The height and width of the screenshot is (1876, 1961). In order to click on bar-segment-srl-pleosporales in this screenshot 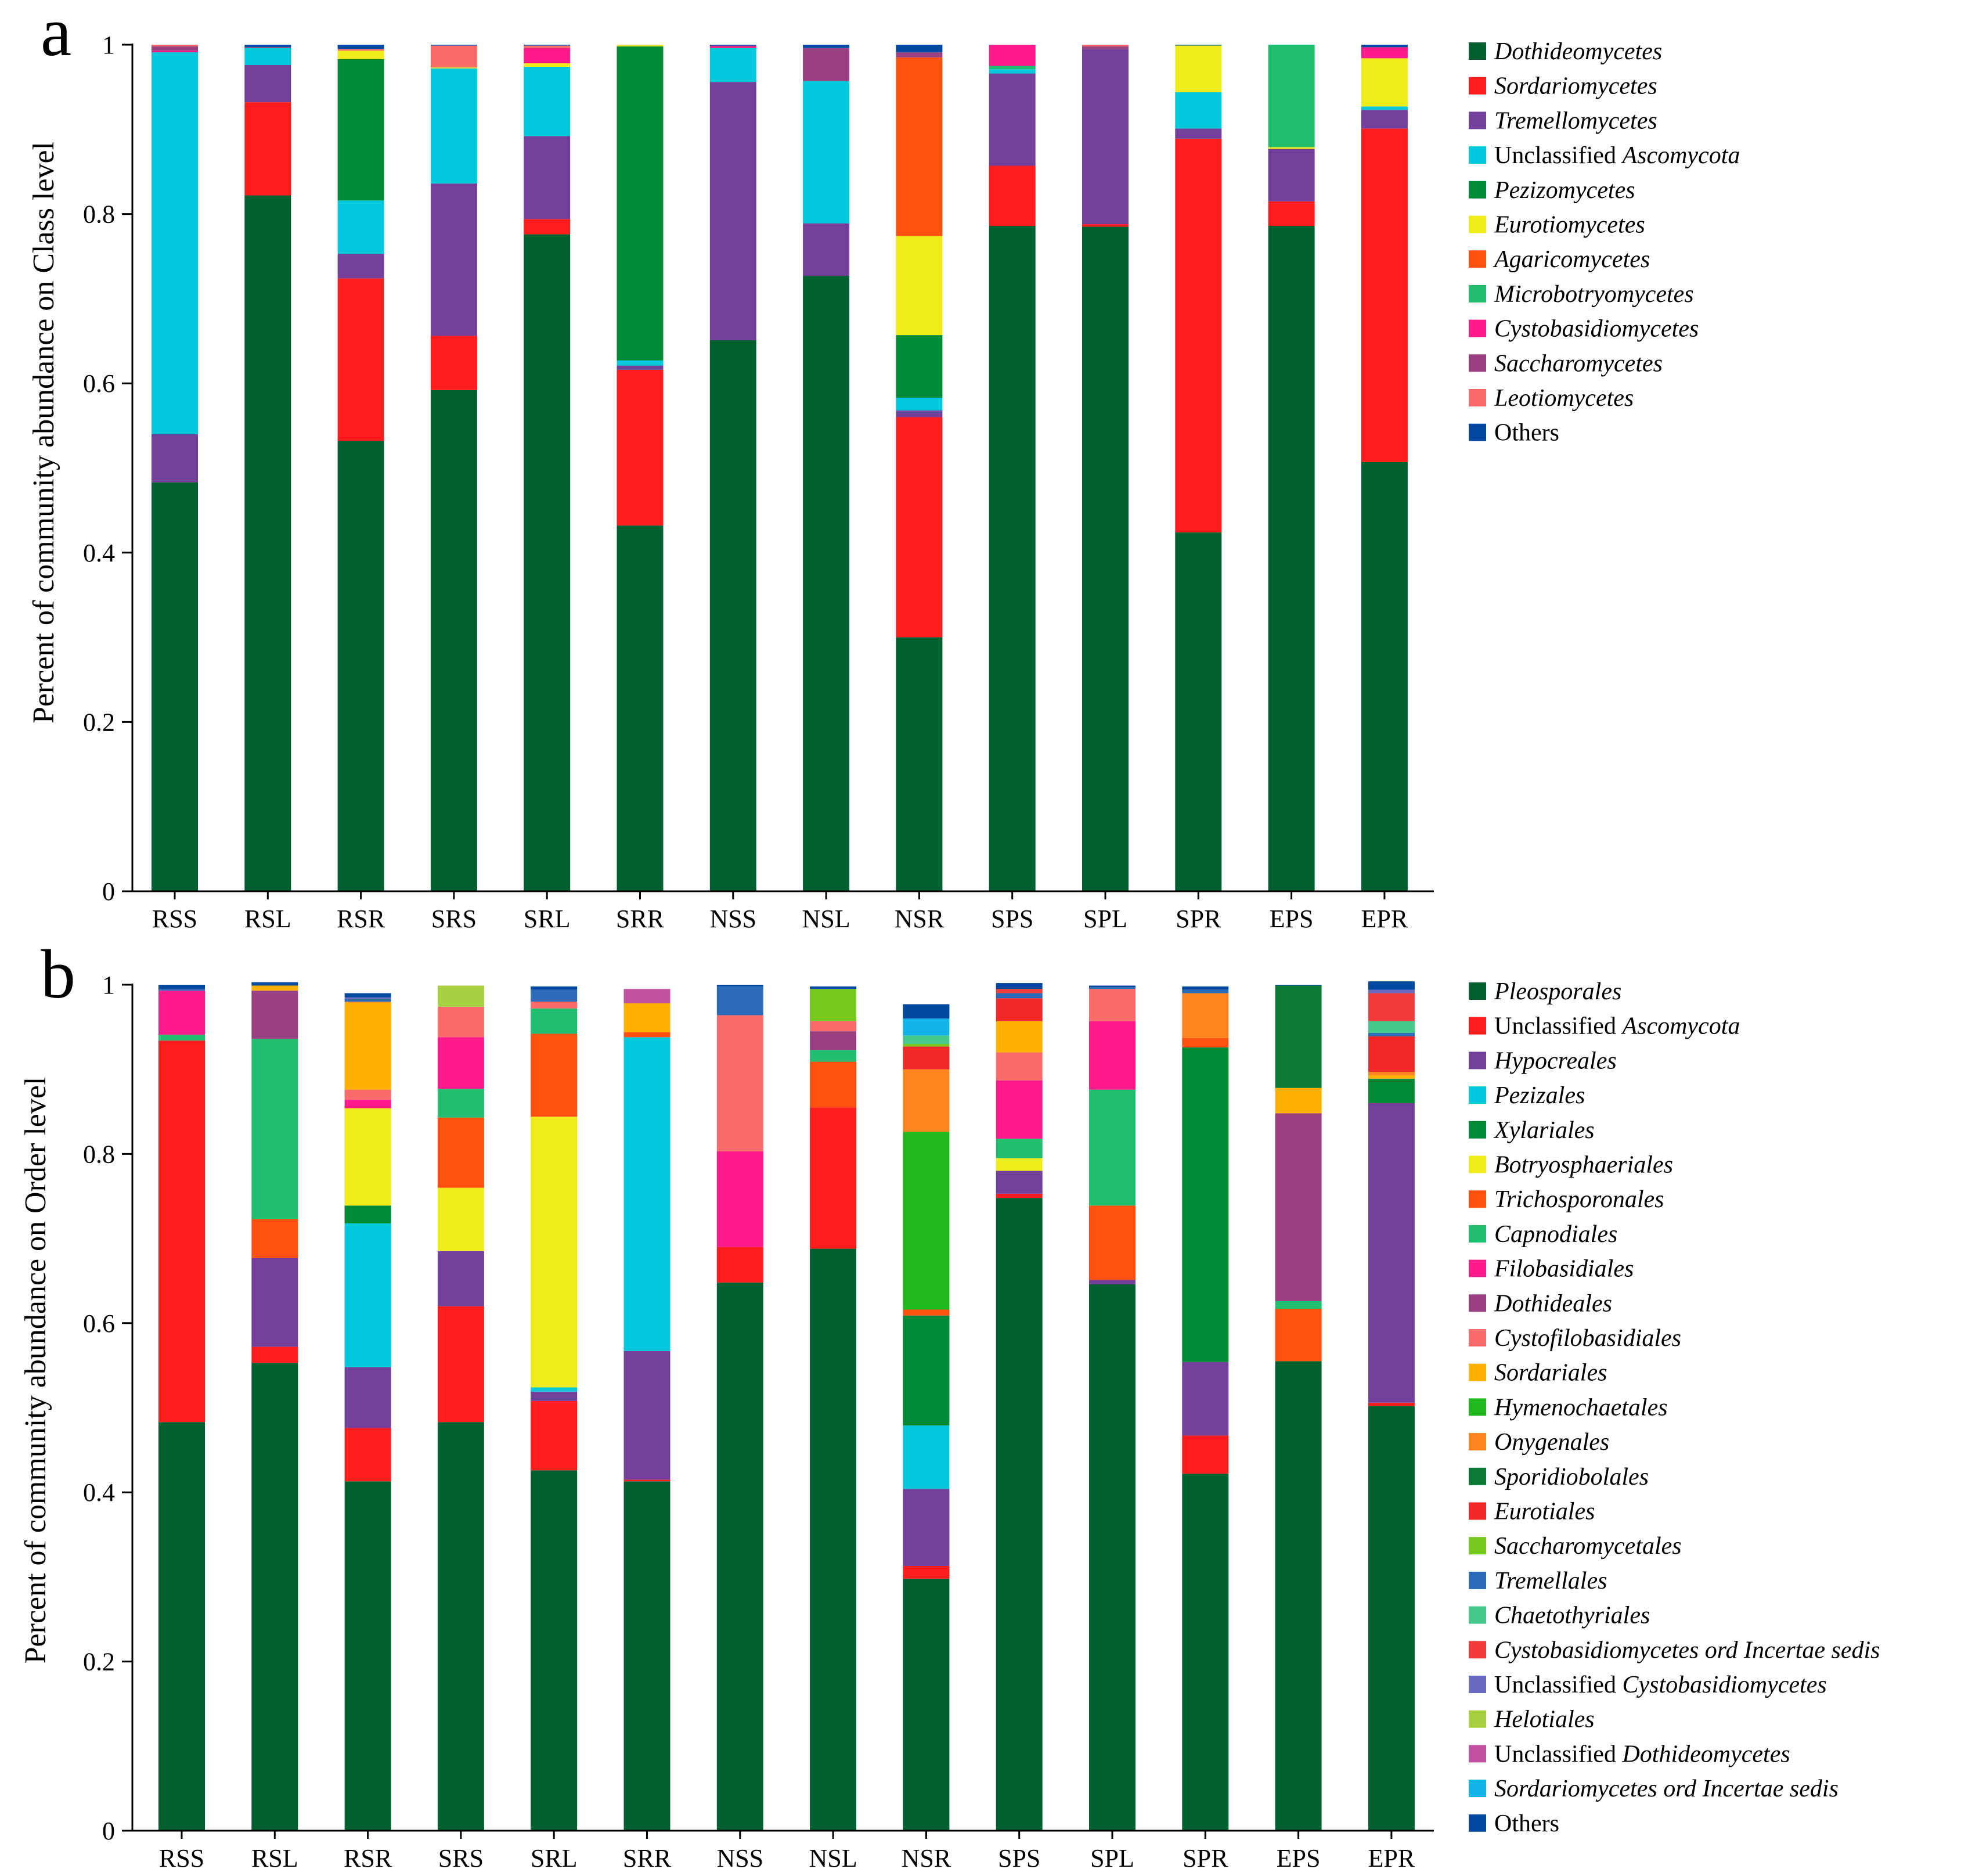, I will do `click(554, 1650)`.